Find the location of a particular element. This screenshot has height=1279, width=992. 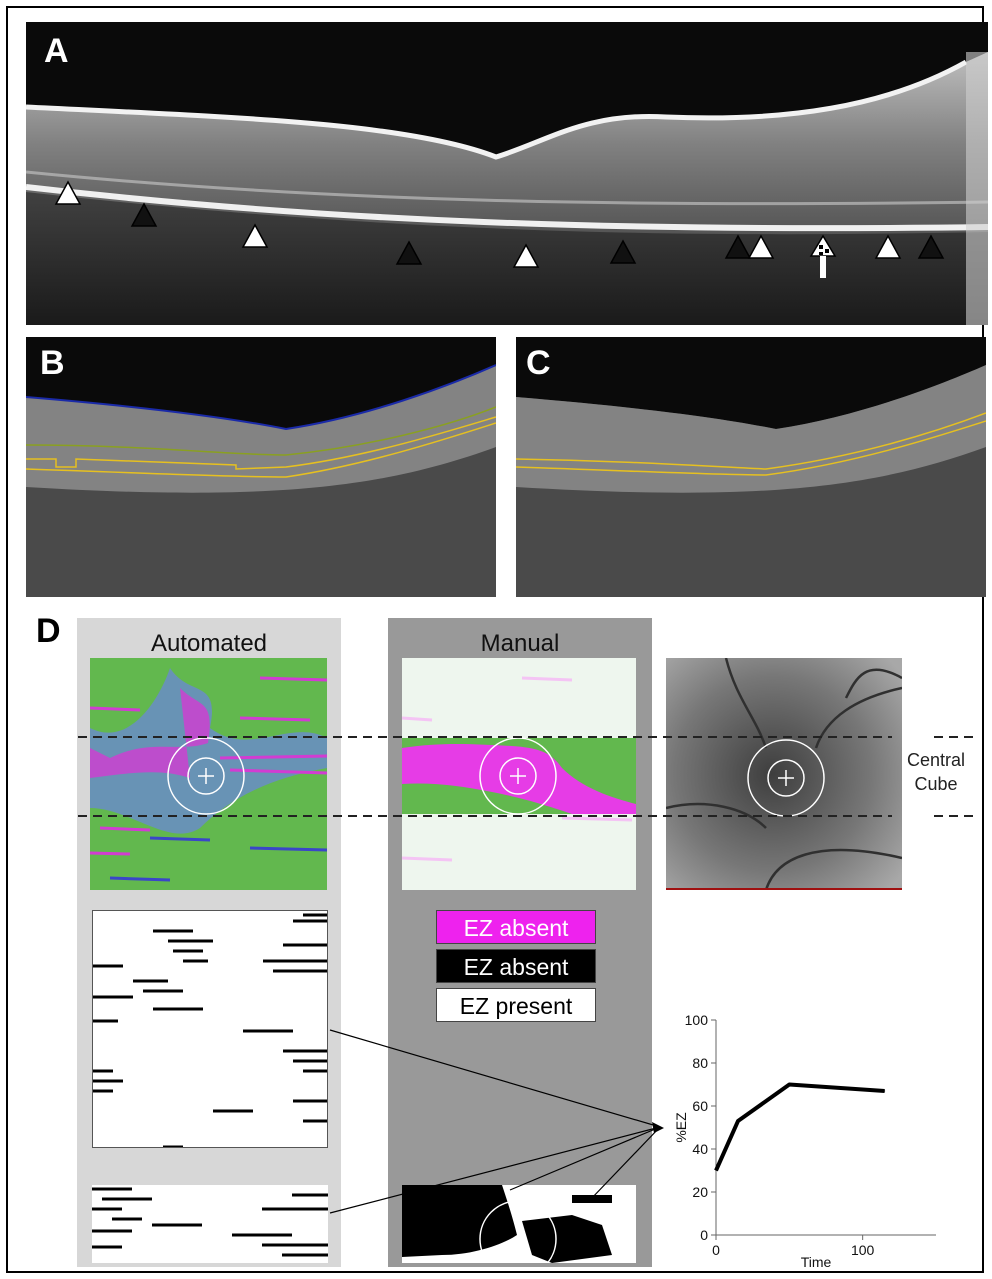

oct-scan-c is located at coordinates (751, 467).